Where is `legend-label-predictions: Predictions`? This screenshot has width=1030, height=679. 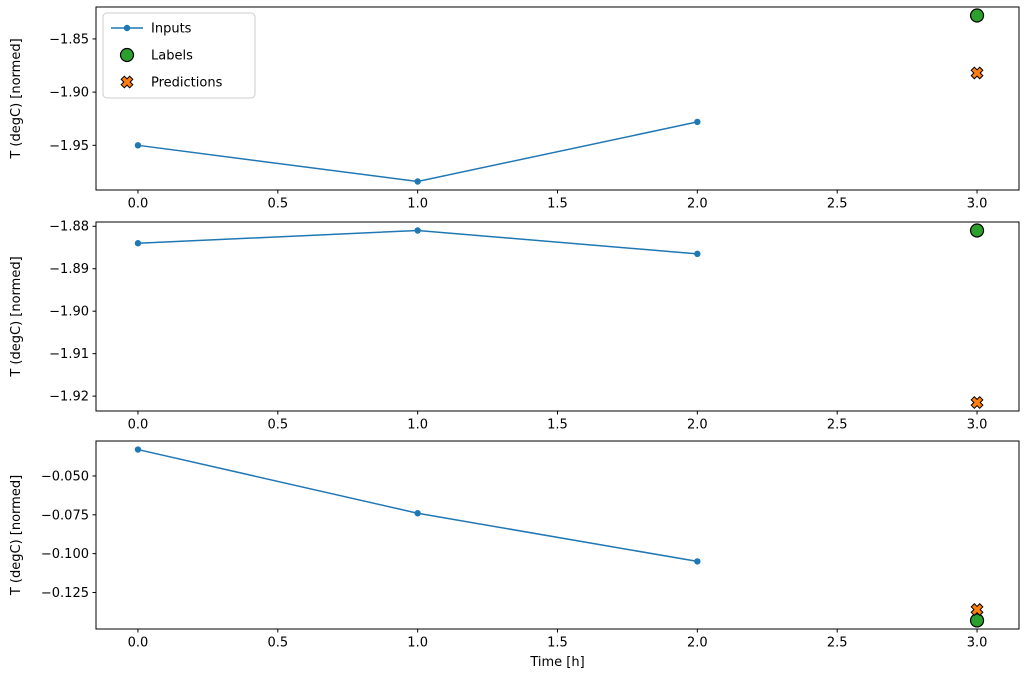
legend-label-predictions: Predictions is located at coordinates (187, 83).